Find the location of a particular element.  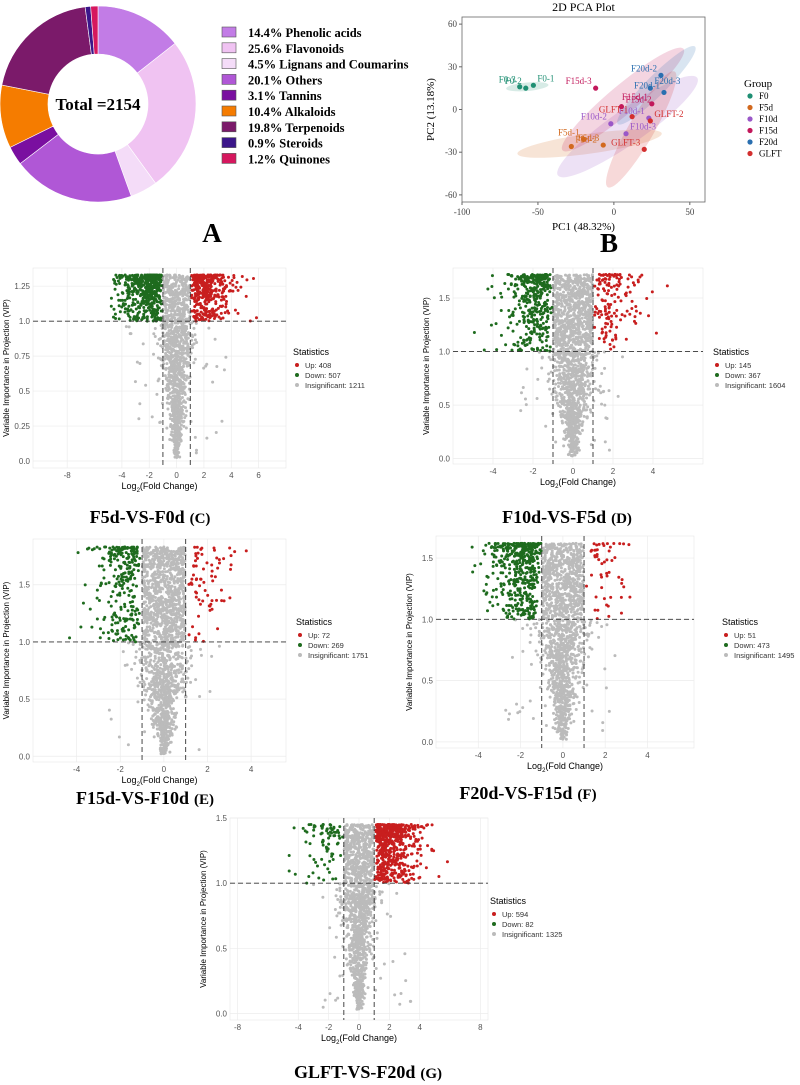

legend-swatch-25-6-flavonoids is located at coordinates (229, 48).